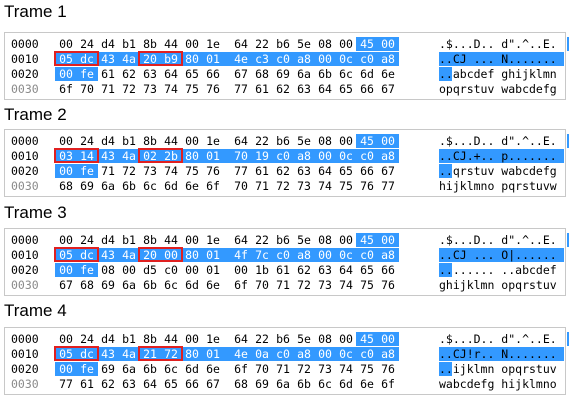  Describe the element at coordinates (498, 171) in the screenshot. I see `ascii-text: ..qrstuv wabcdefg` at that location.